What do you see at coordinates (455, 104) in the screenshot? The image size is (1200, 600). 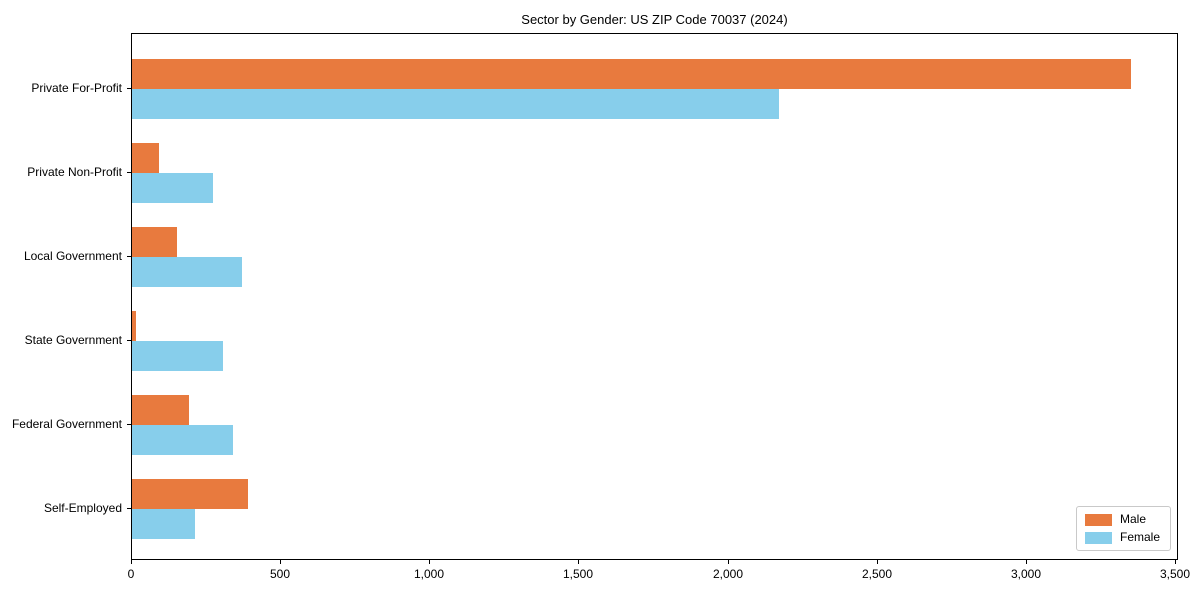 I see `bar-female-private-for-profit` at bounding box center [455, 104].